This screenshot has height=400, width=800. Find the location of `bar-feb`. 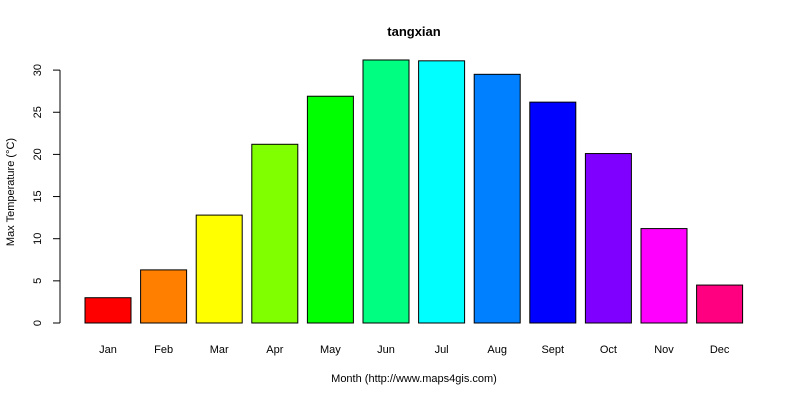

bar-feb is located at coordinates (164, 296).